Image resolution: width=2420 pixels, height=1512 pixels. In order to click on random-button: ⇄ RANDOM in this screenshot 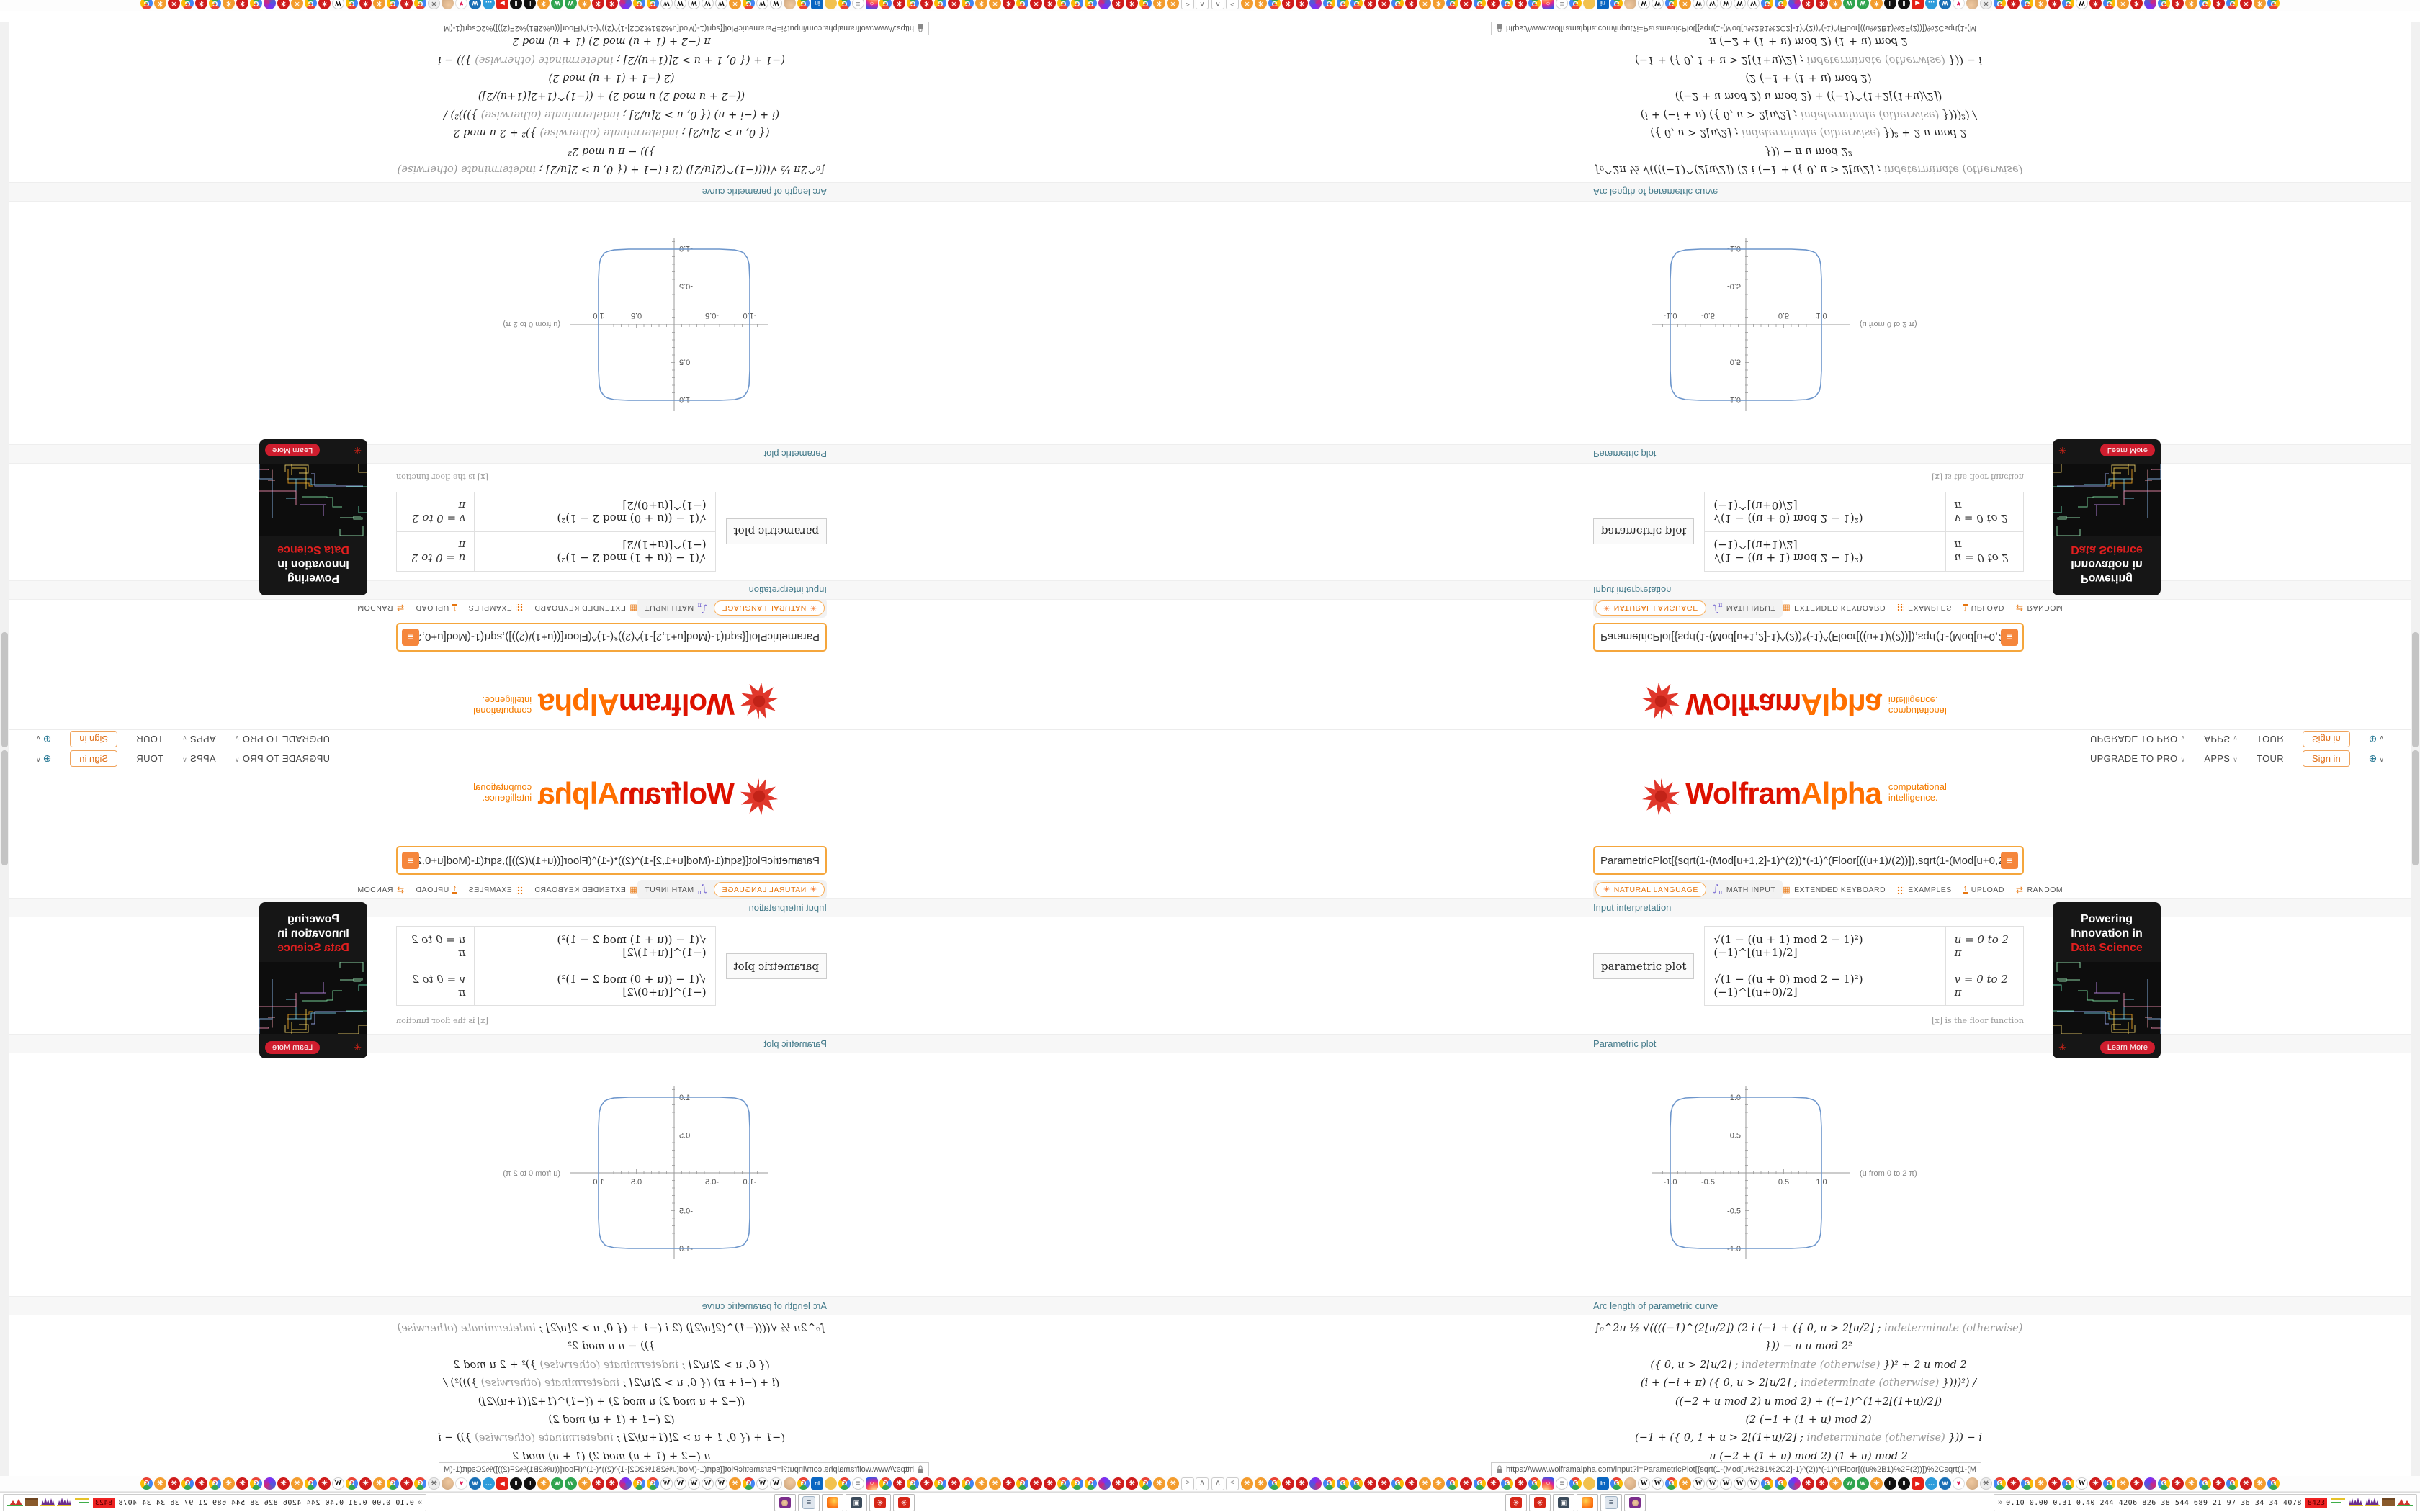, I will do `click(2039, 608)`.